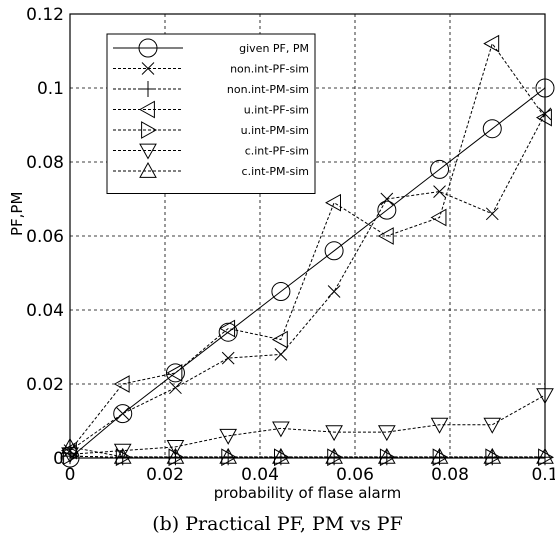 This screenshot has width=555, height=546. Describe the element at coordinates (275, 171) in the screenshot. I see `legend-label: c.int-PM-sim` at that location.